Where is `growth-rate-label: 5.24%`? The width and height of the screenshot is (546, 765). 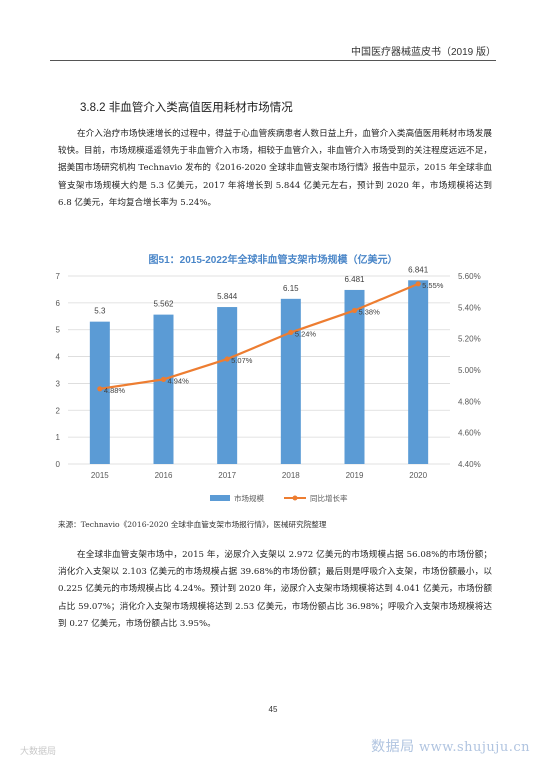 growth-rate-label: 5.24% is located at coordinates (306, 333).